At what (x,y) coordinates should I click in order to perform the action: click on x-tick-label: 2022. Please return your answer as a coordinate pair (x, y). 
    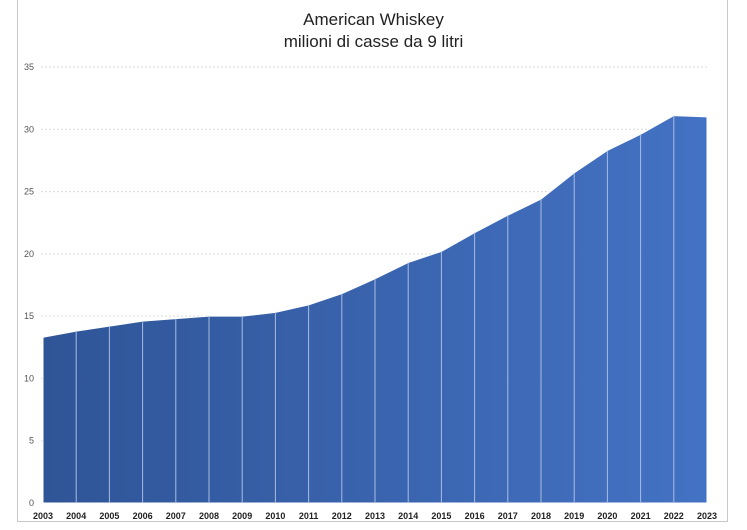
    Looking at the image, I should click on (674, 516).